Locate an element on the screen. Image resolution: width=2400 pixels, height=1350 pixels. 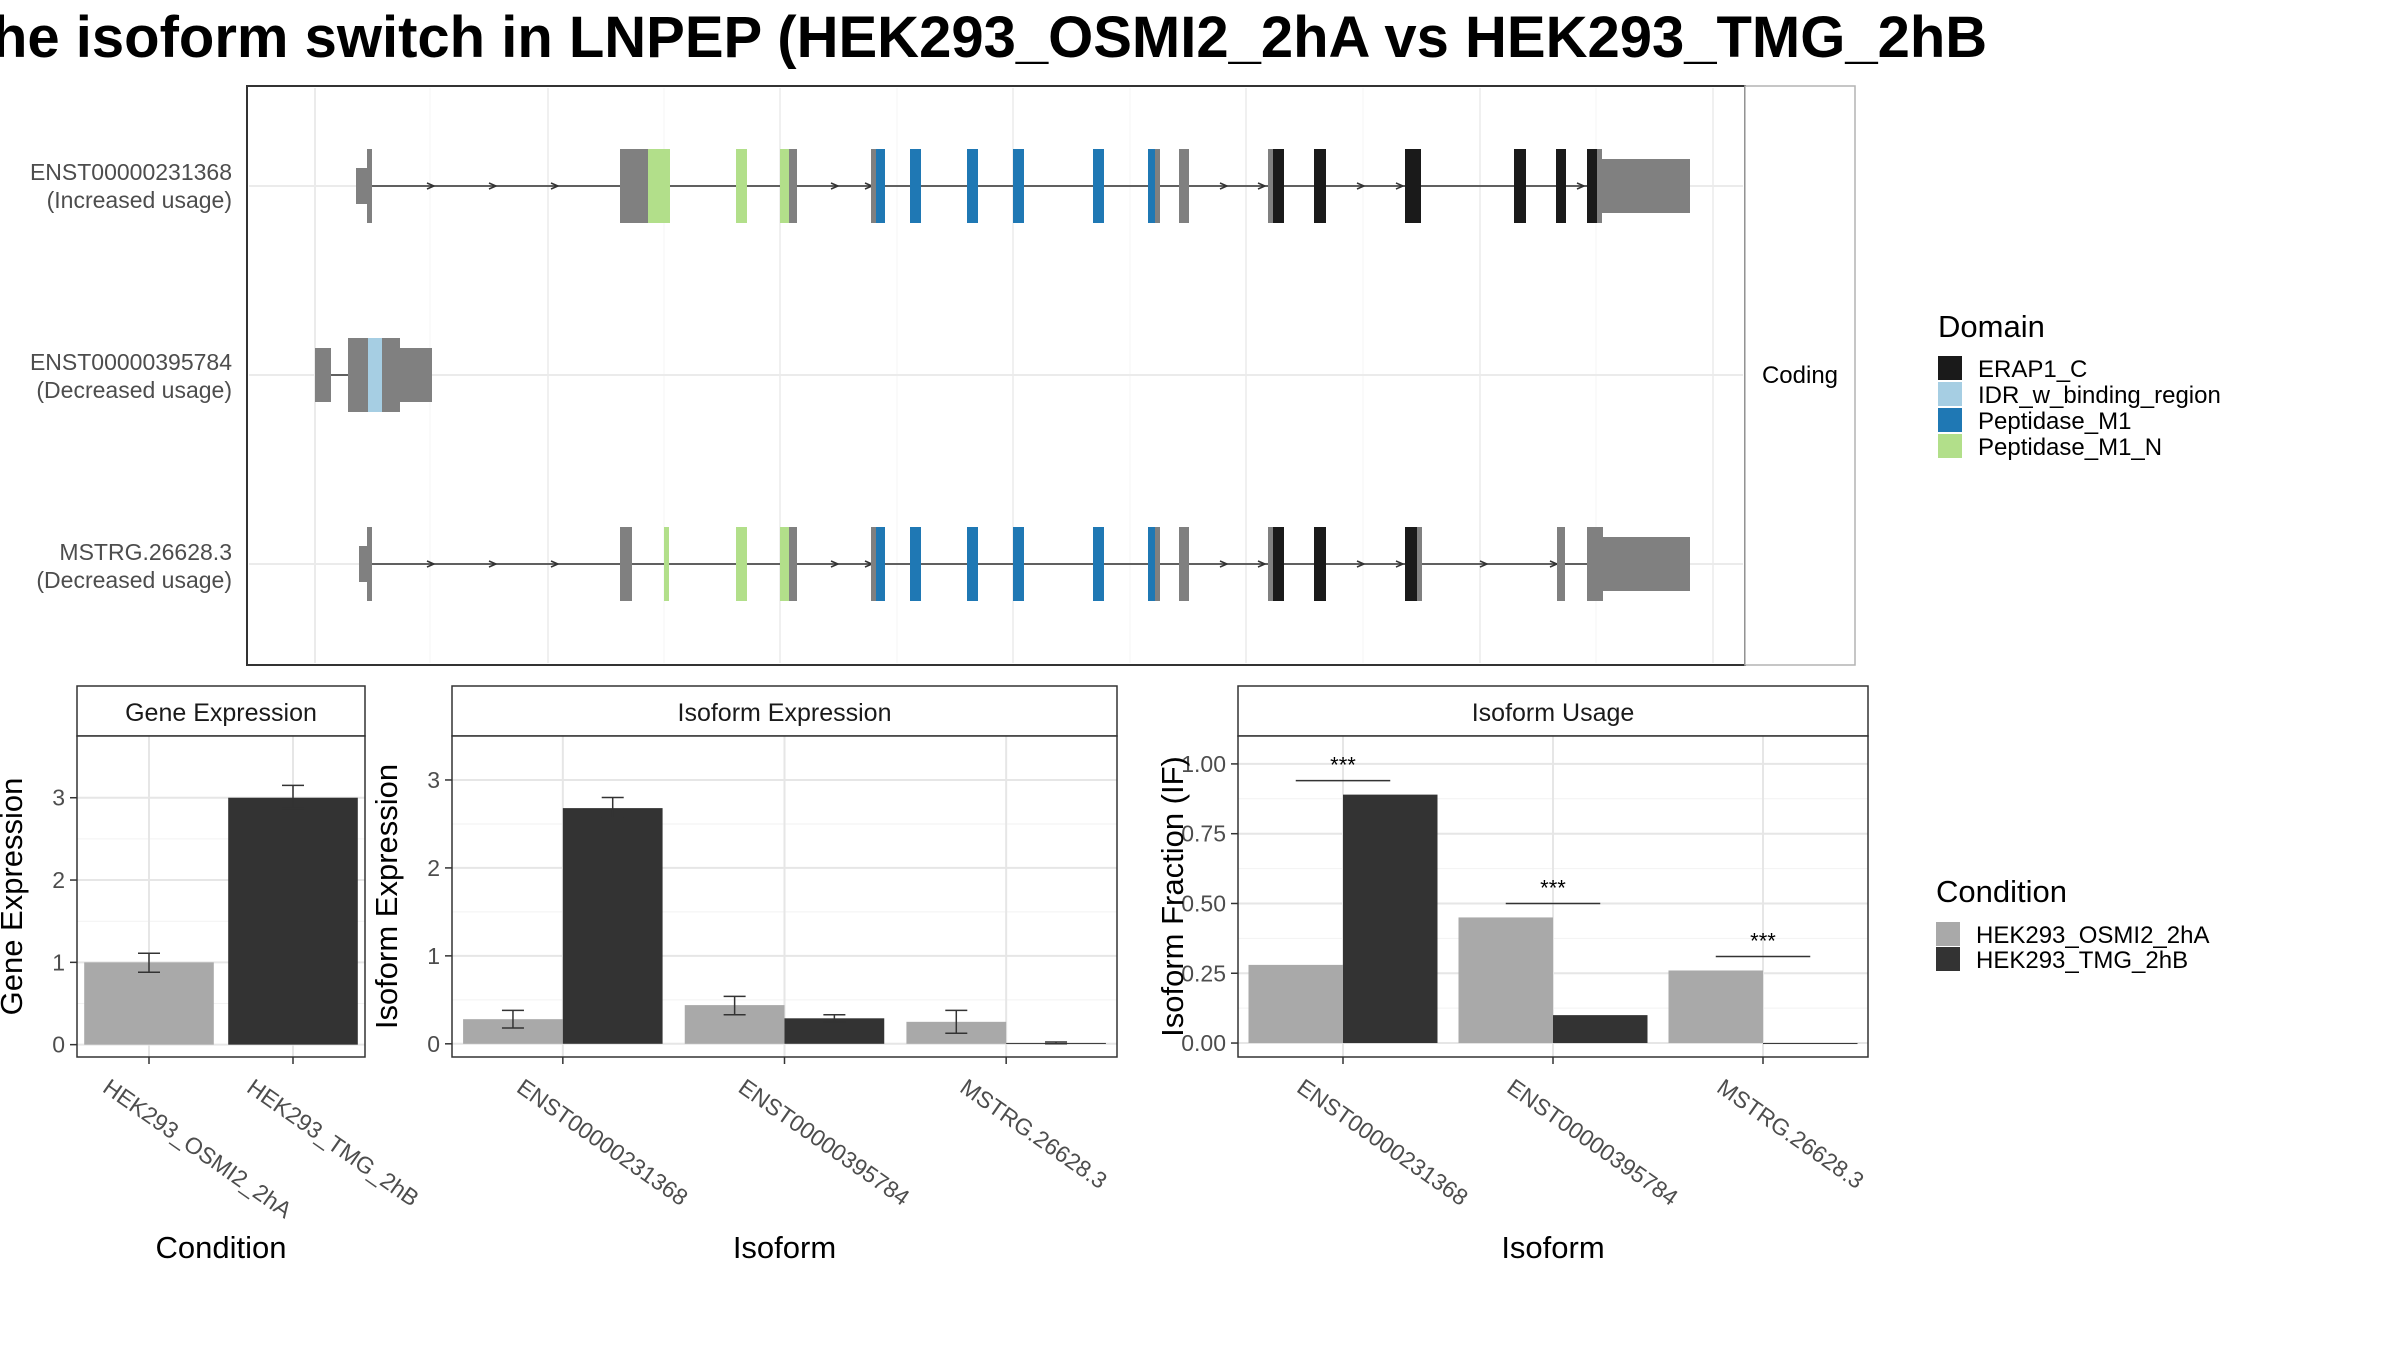
transcript-usage-2: (Decreased usage) is located at coordinates (134, 390).